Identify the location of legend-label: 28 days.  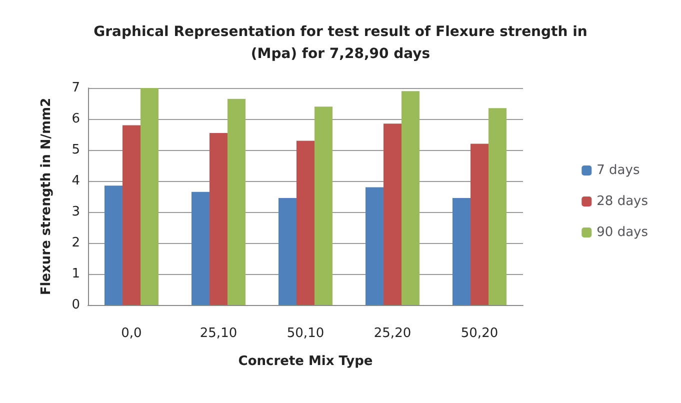
(622, 201).